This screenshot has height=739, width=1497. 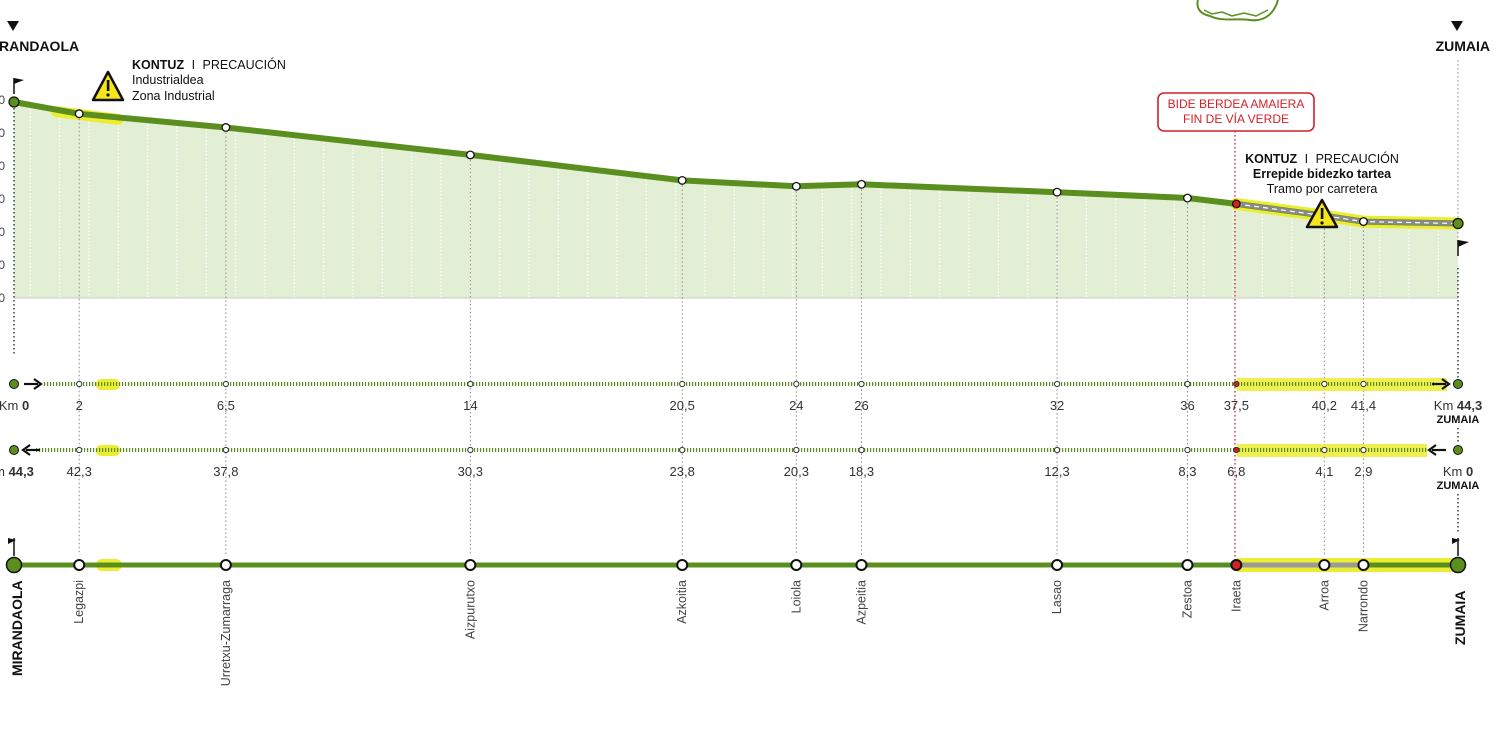 What do you see at coordinates (1469, 405) in the screenshot?
I see `km-end-value: 44,3` at bounding box center [1469, 405].